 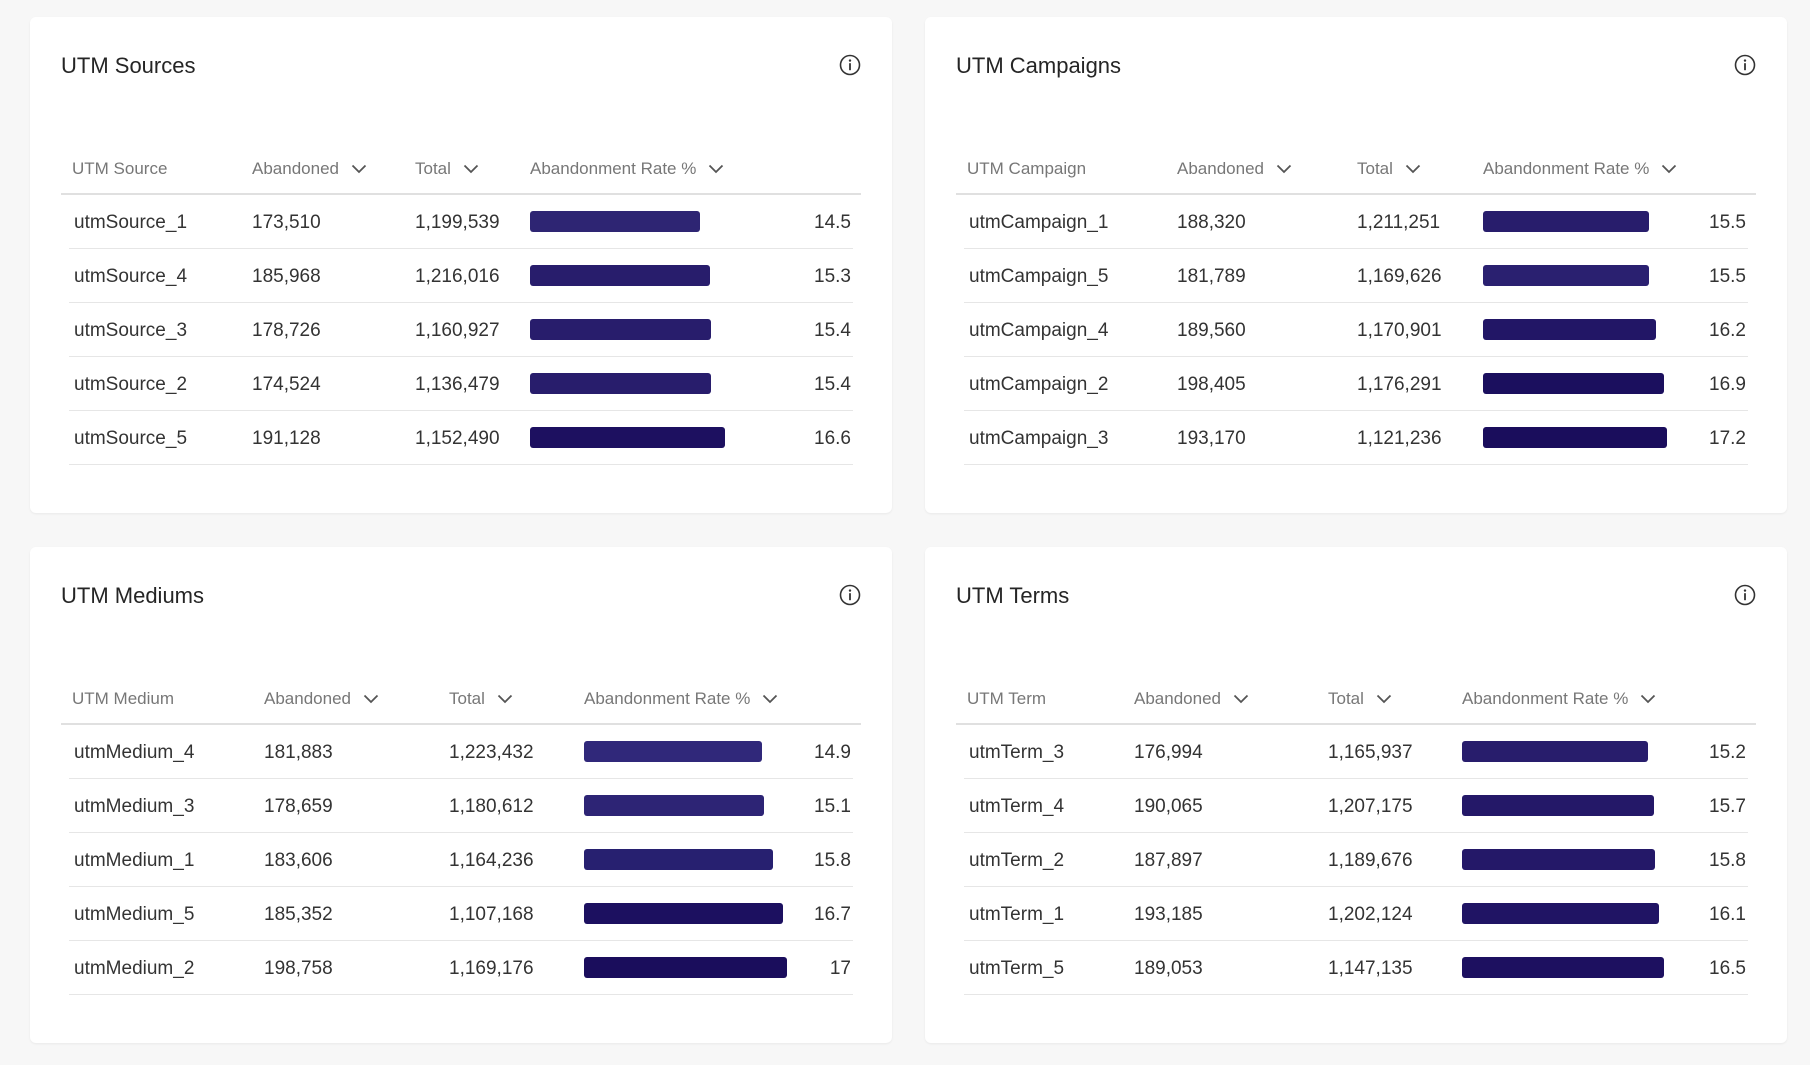 I want to click on table-row: utmSource_2 174,524 1,136,479 15.4, so click(x=461, y=384).